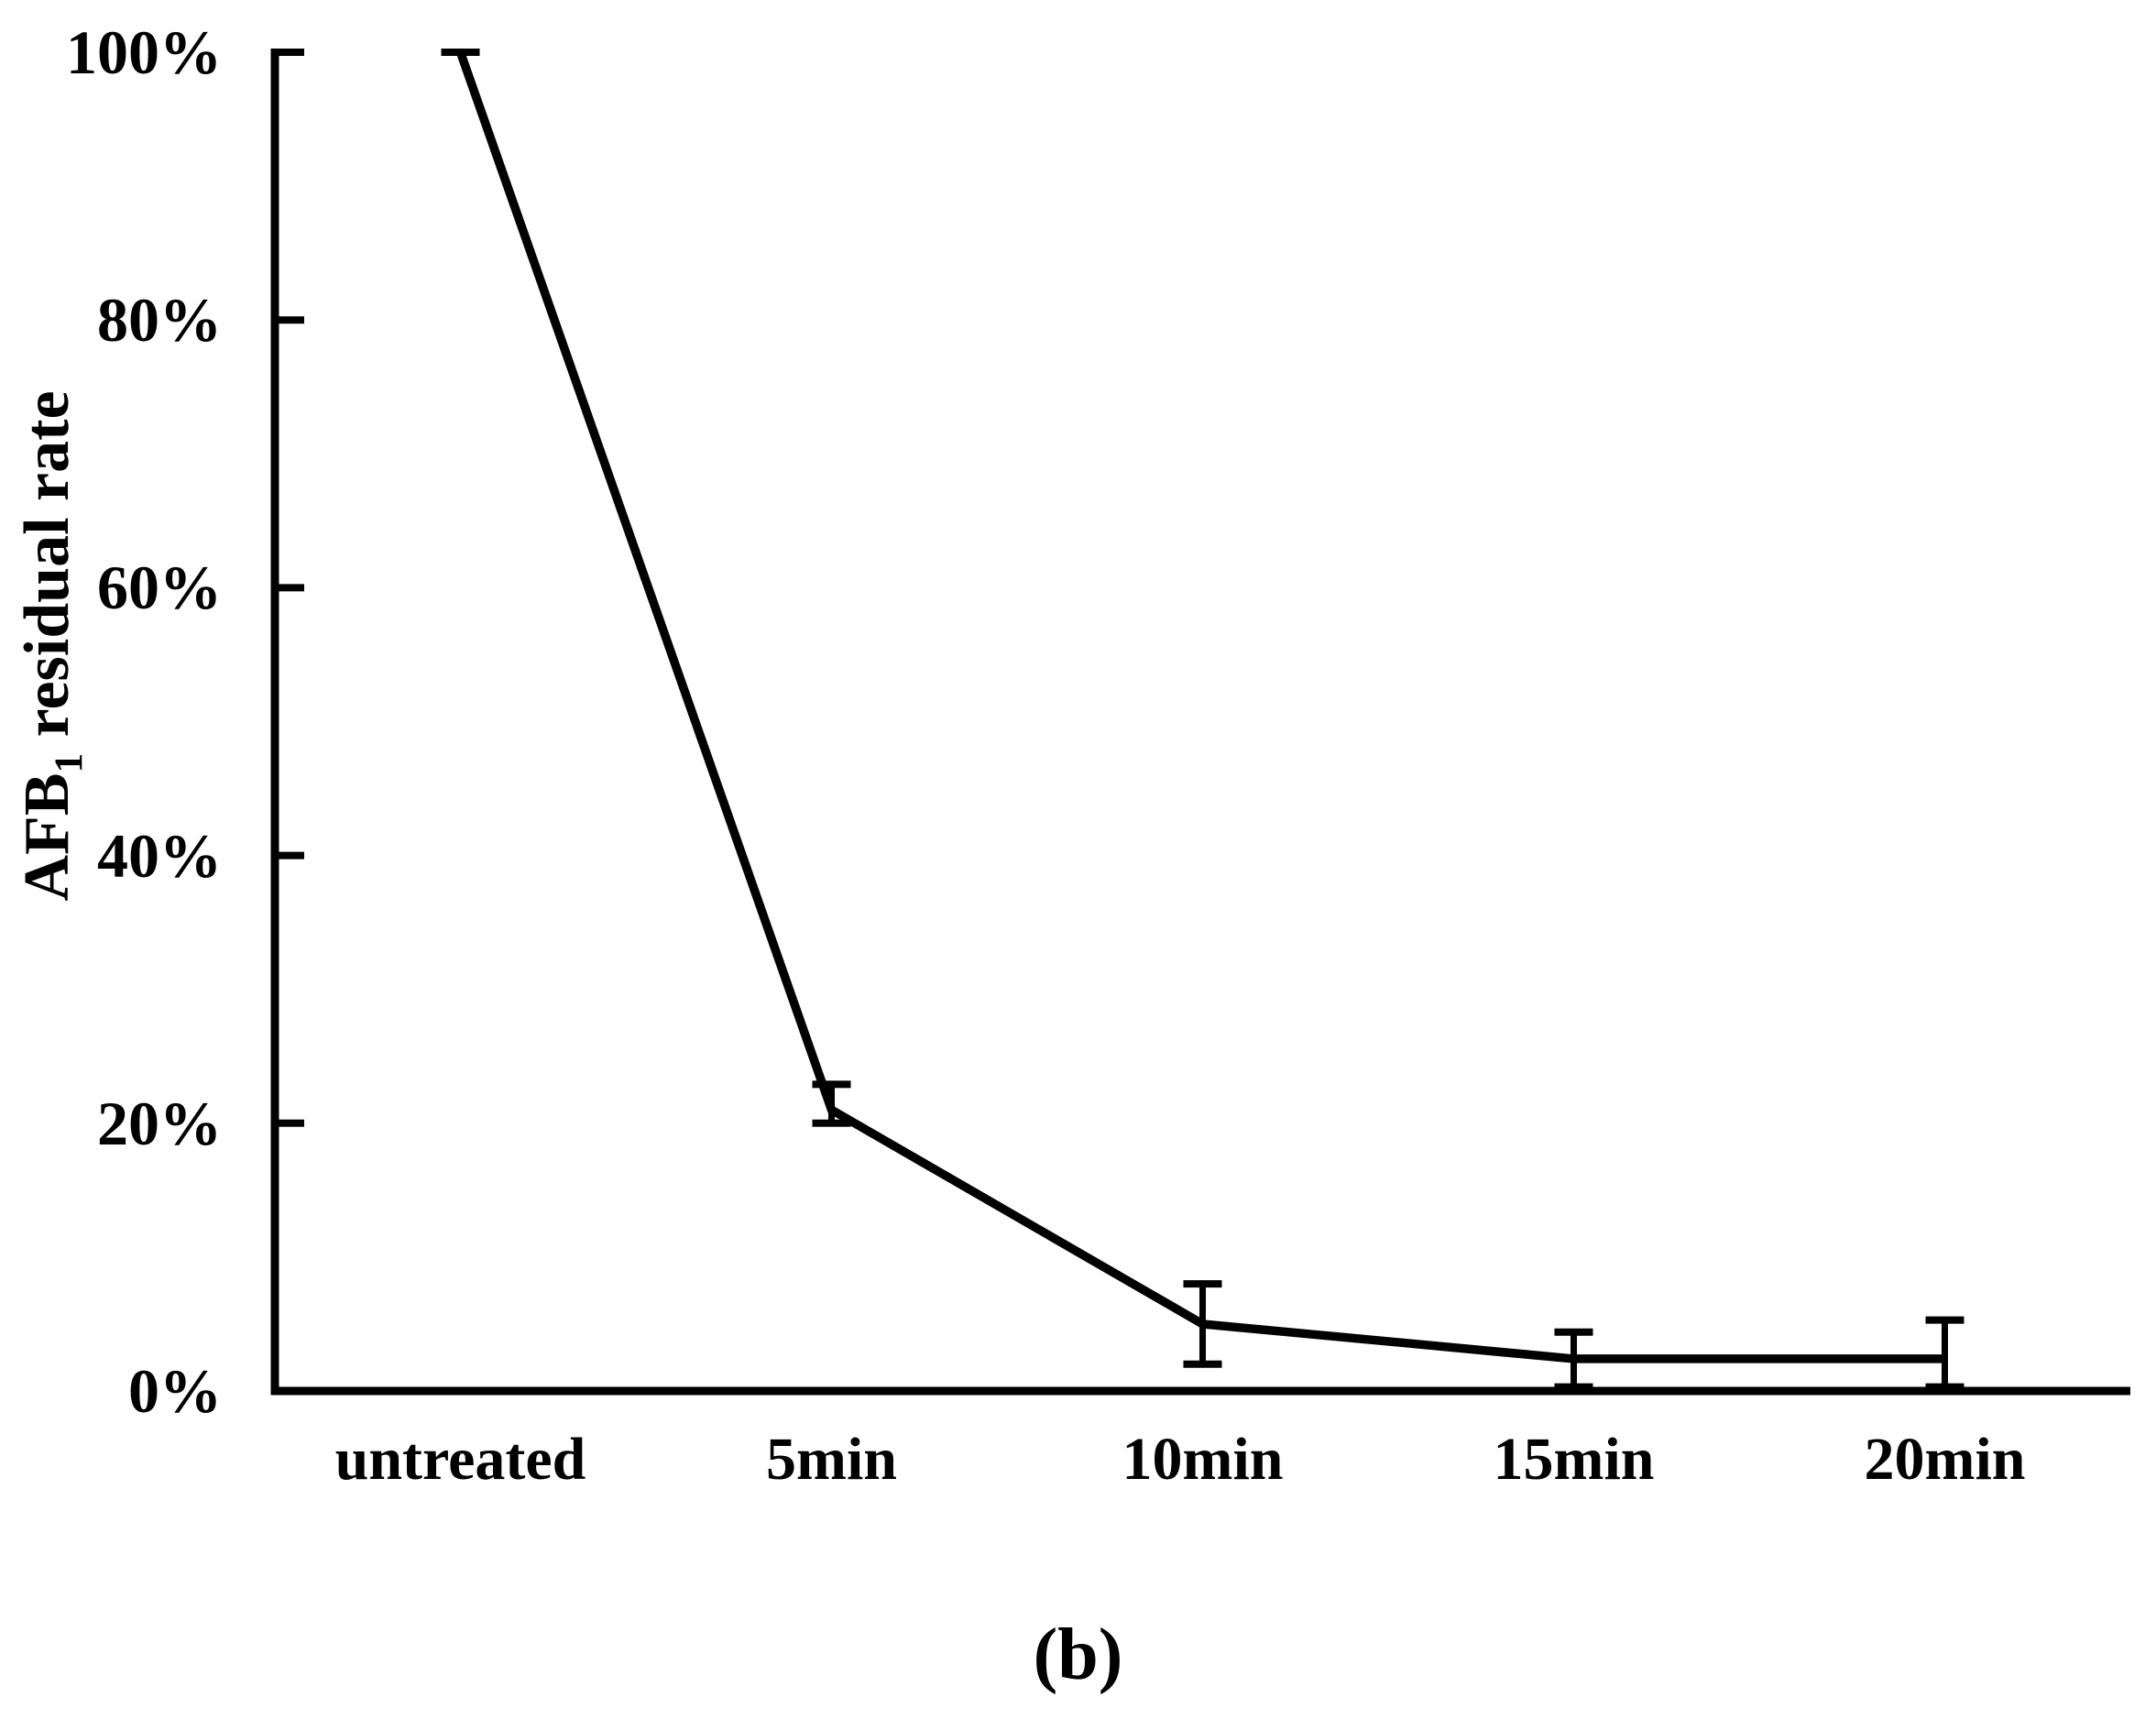  I want to click on y-tick-label-80: 80%, so click(159, 320).